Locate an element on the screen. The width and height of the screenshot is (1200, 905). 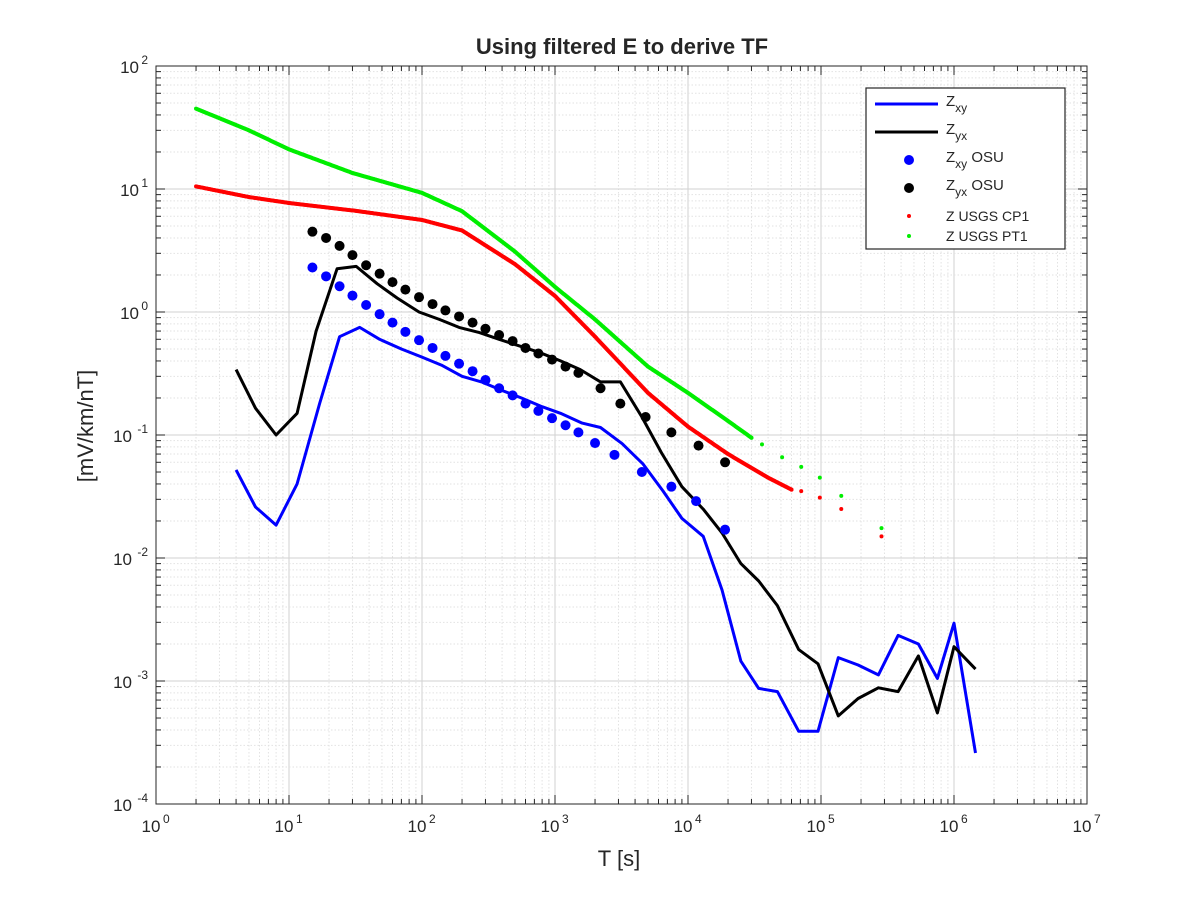
y-tick-label-exponent: -4 is located at coordinates (142, 798).